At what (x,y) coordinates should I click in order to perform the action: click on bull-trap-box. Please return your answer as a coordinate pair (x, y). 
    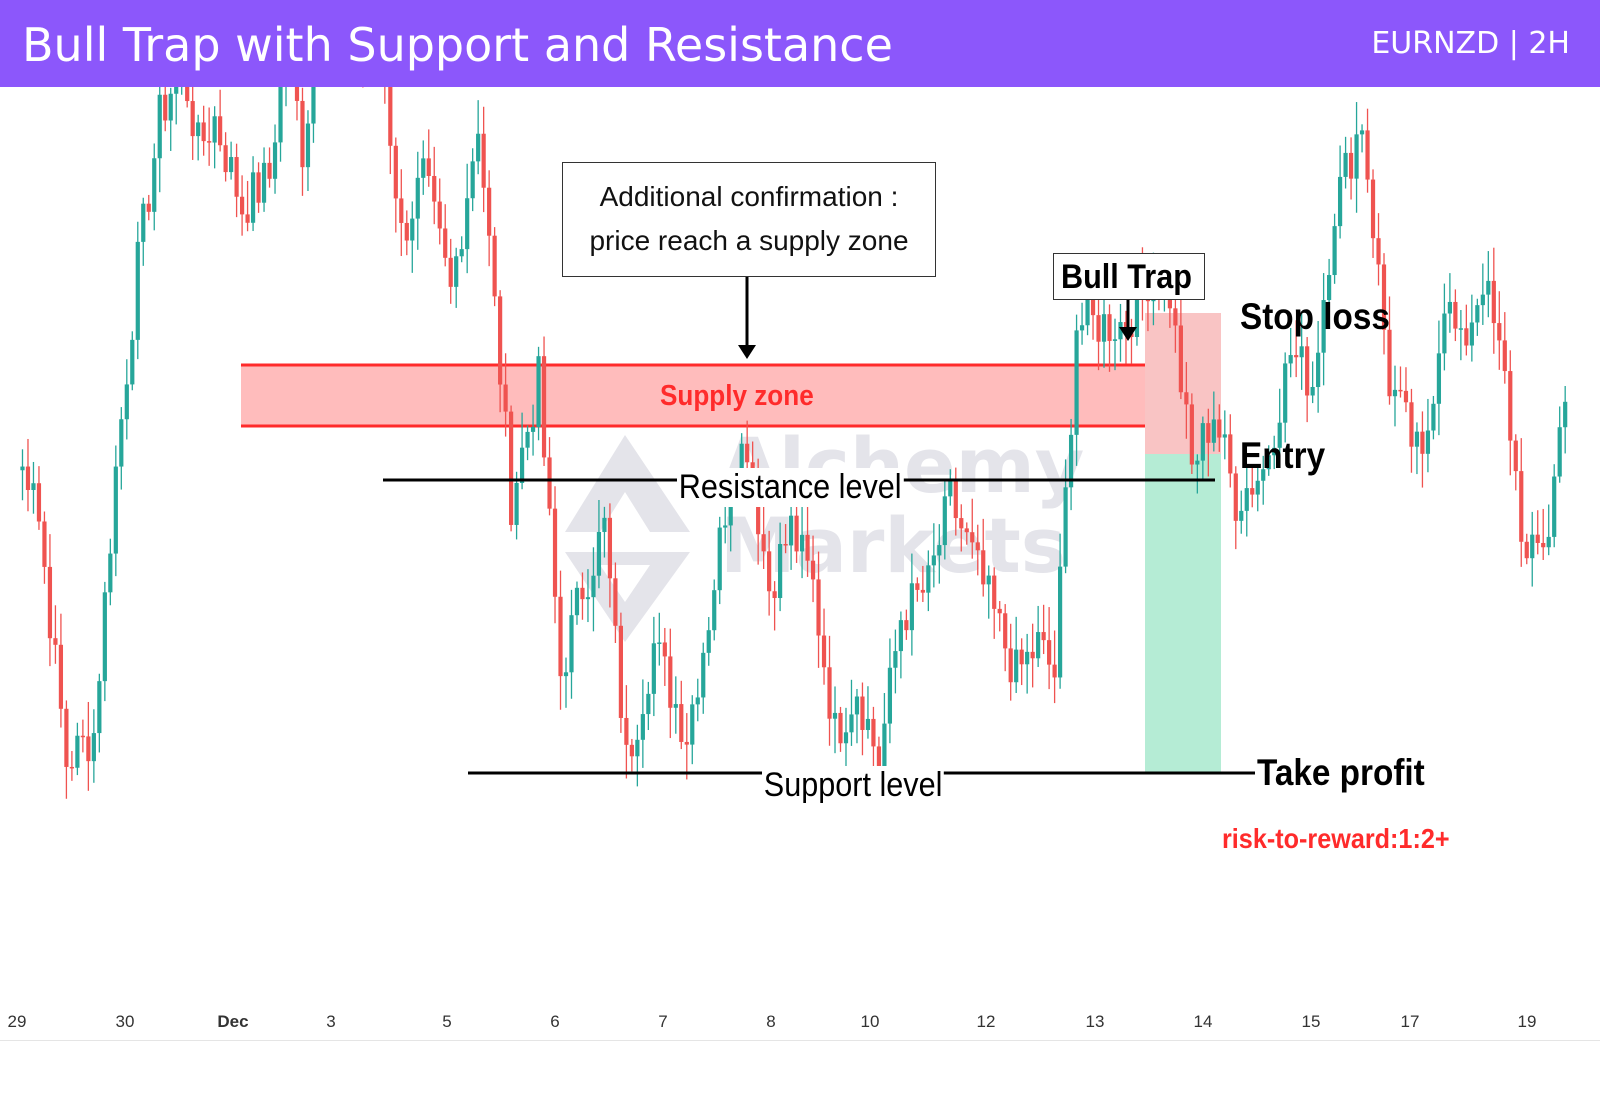
    Looking at the image, I should click on (1129, 276).